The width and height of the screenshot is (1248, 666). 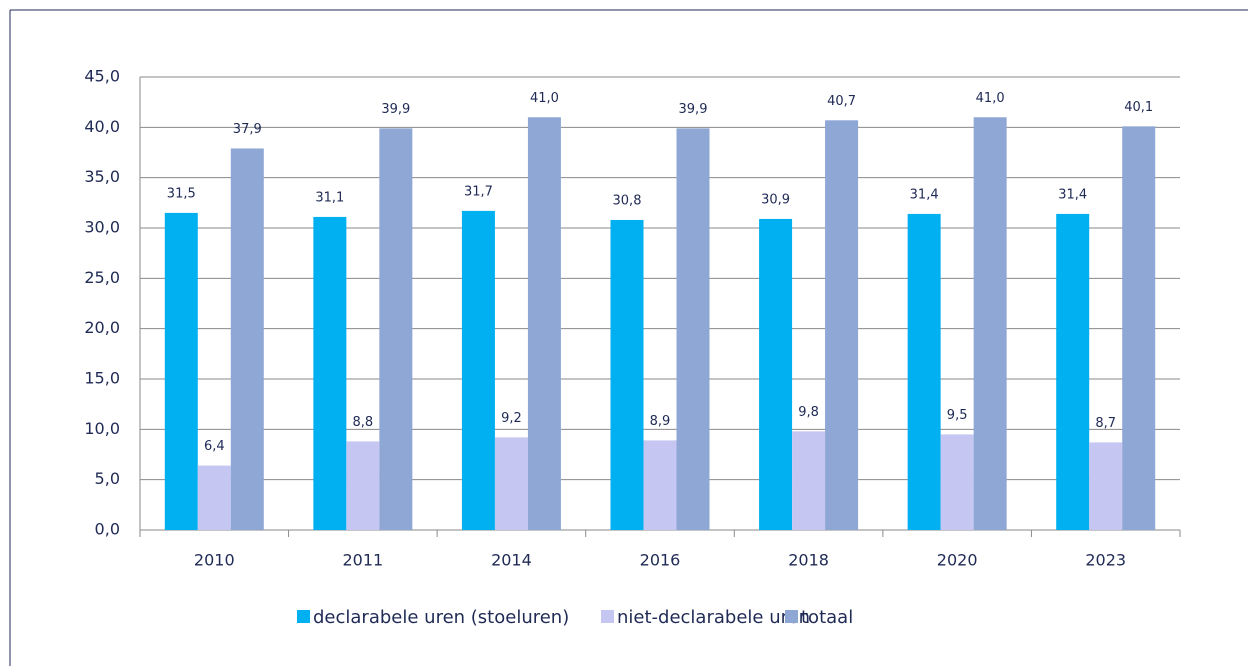 What do you see at coordinates (441, 617) in the screenshot?
I see `legend-label: declarabele uren (stoeluren)` at bounding box center [441, 617].